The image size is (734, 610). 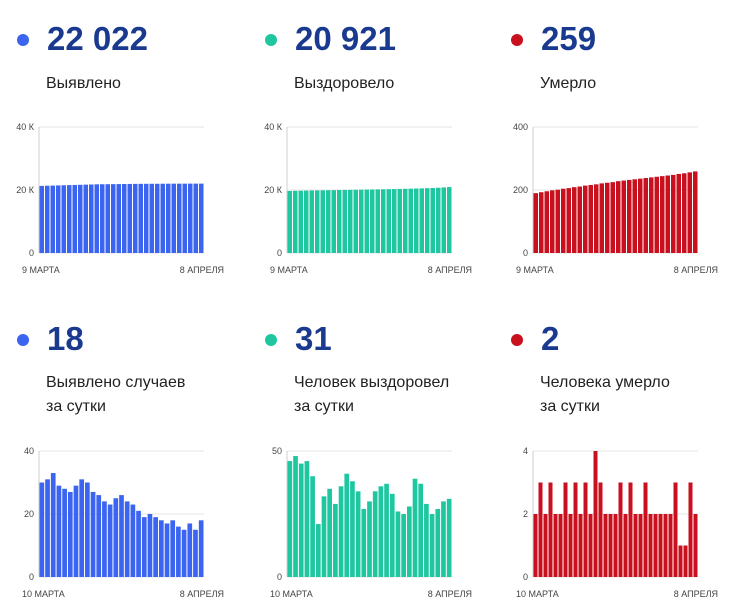 What do you see at coordinates (25, 127) in the screenshot?
I see `y-tick-label: 40 К` at bounding box center [25, 127].